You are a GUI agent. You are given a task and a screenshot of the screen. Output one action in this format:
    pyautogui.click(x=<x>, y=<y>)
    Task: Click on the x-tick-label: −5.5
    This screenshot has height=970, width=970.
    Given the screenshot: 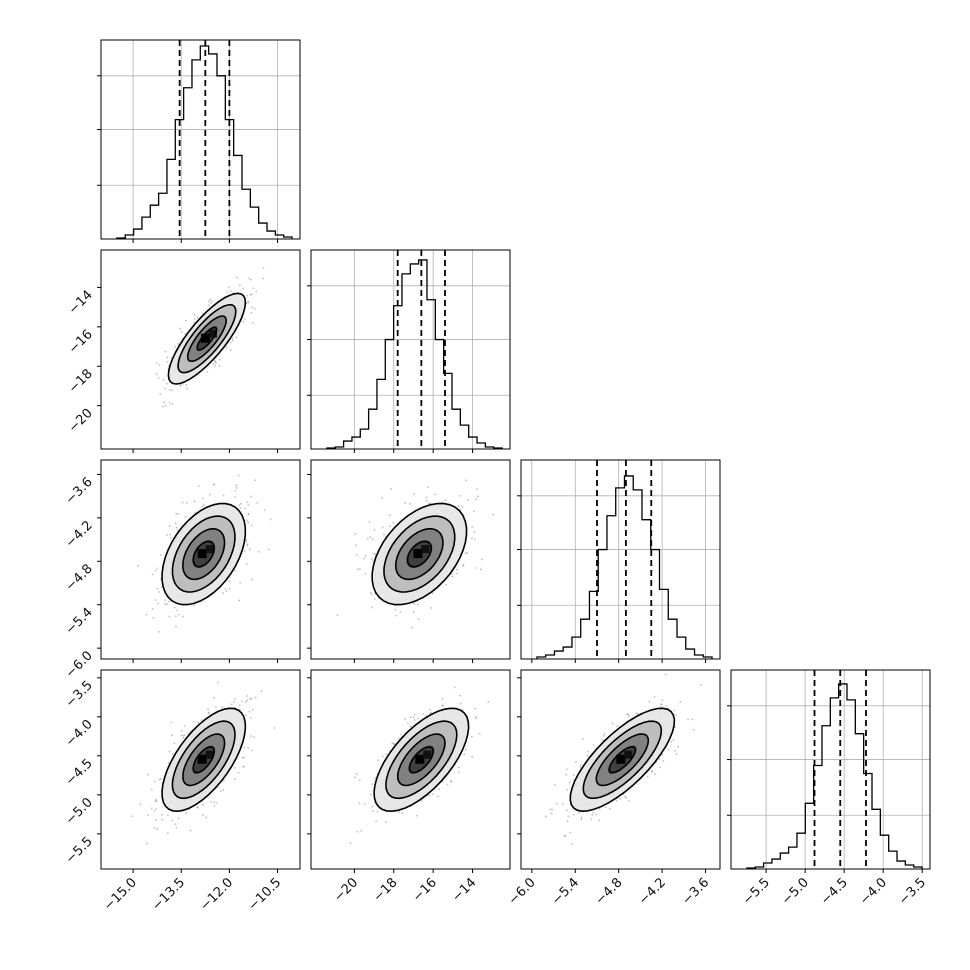 What is the action you would take?
    pyautogui.click(x=756, y=891)
    